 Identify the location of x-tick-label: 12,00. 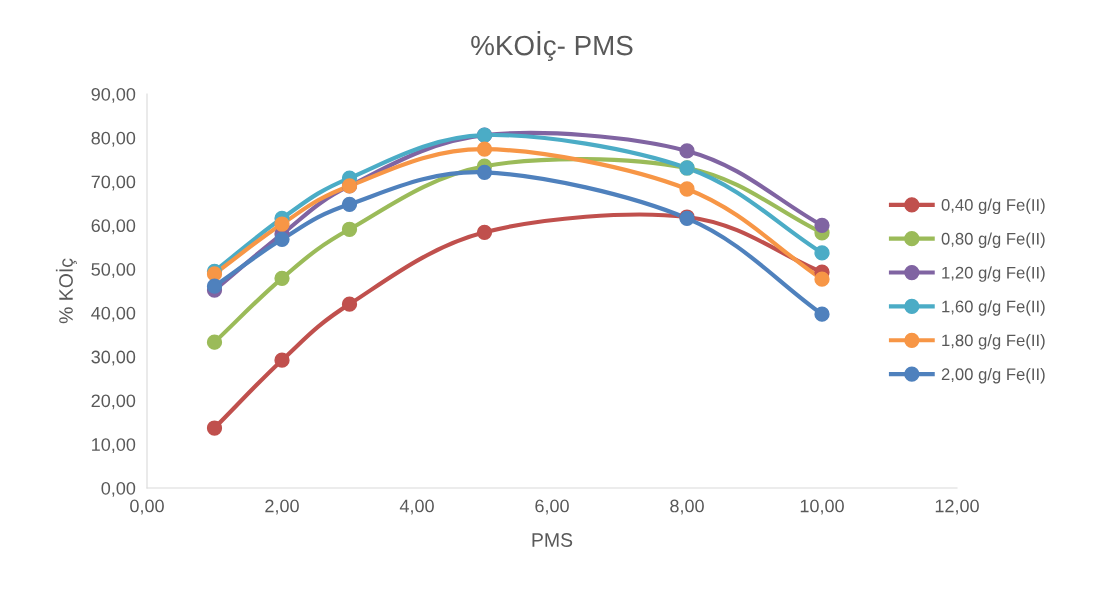
(957, 507).